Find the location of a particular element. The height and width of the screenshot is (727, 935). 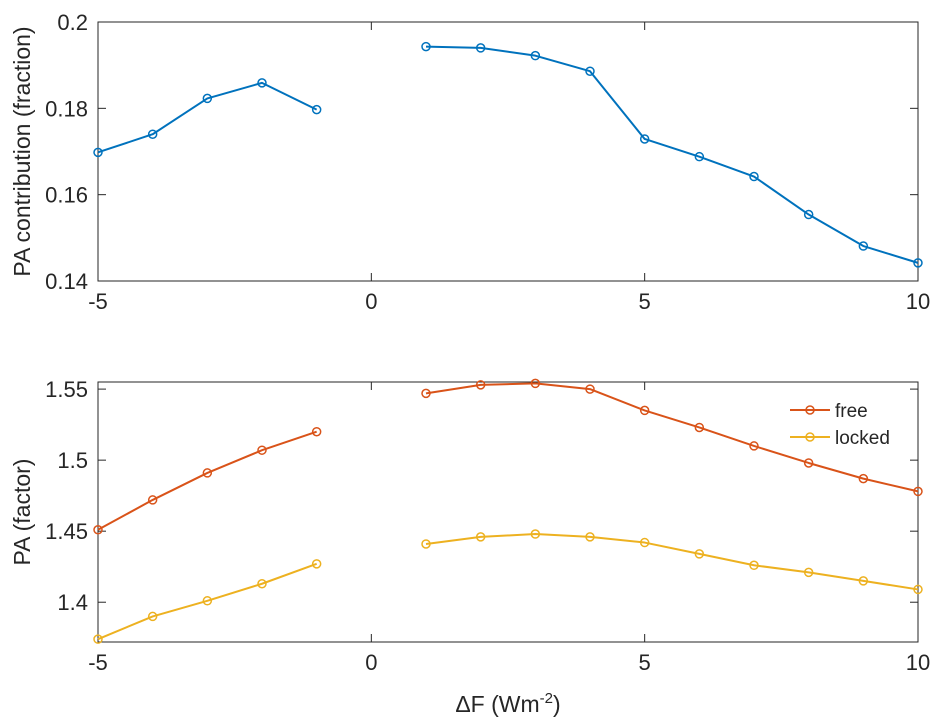

legend-label-locked: locked is located at coordinates (862, 438).